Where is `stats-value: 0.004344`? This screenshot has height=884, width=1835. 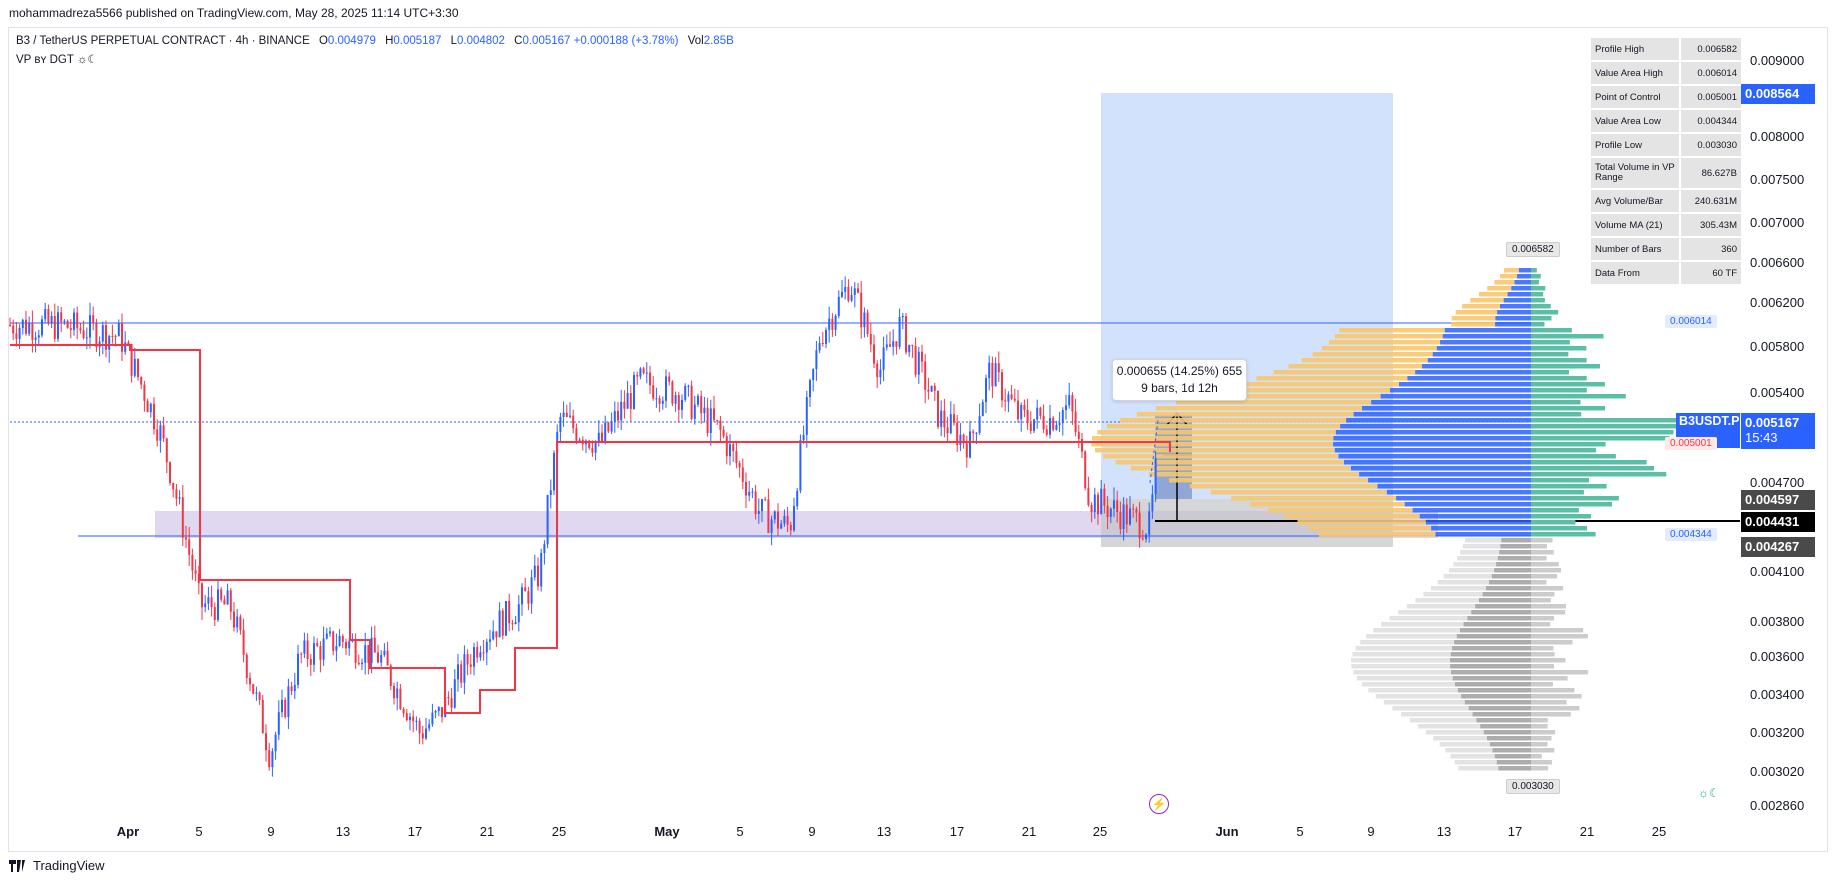 stats-value: 0.004344 is located at coordinates (1711, 121).